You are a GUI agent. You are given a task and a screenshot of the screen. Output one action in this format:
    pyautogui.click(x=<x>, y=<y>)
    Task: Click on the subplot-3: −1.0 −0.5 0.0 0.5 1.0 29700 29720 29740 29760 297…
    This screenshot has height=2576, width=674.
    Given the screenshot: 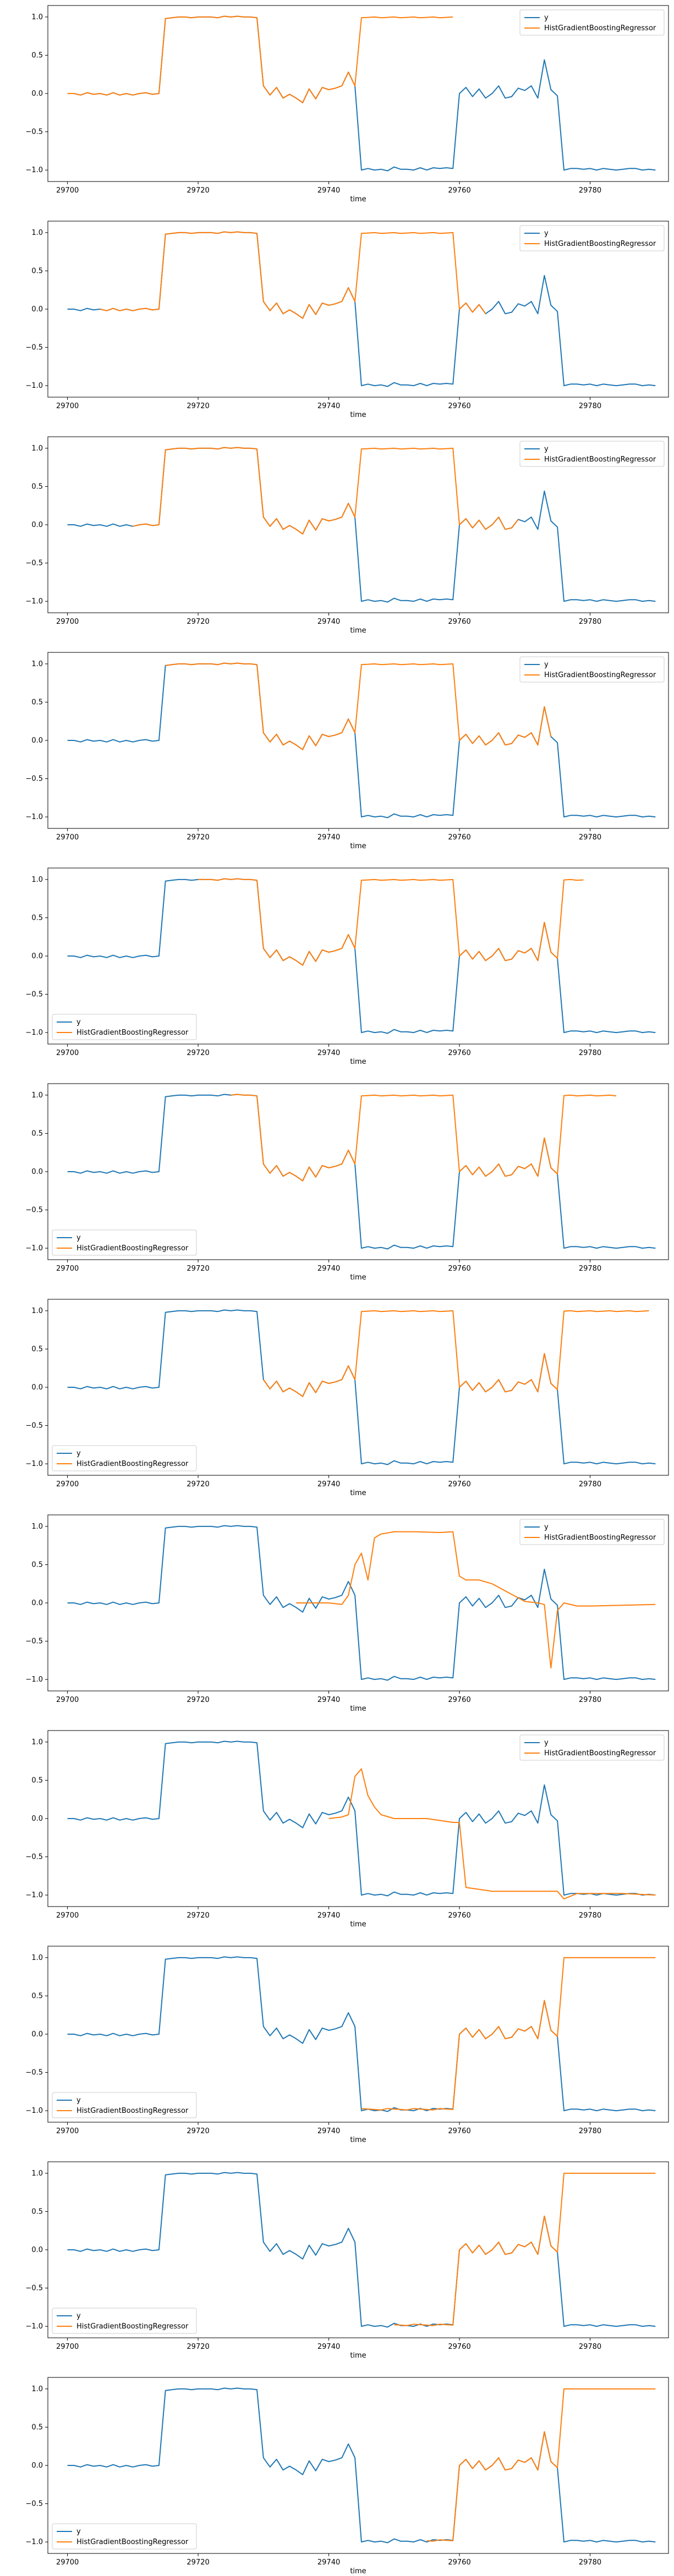 What is the action you would take?
    pyautogui.click(x=347, y=535)
    